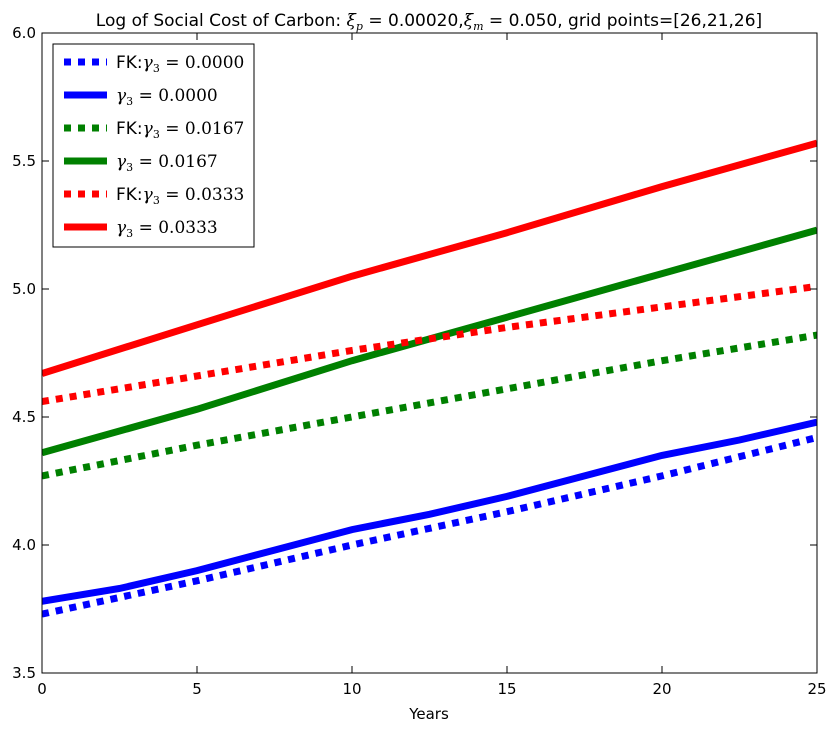  I want to click on y-tick-label: 6.0, so click(24, 33).